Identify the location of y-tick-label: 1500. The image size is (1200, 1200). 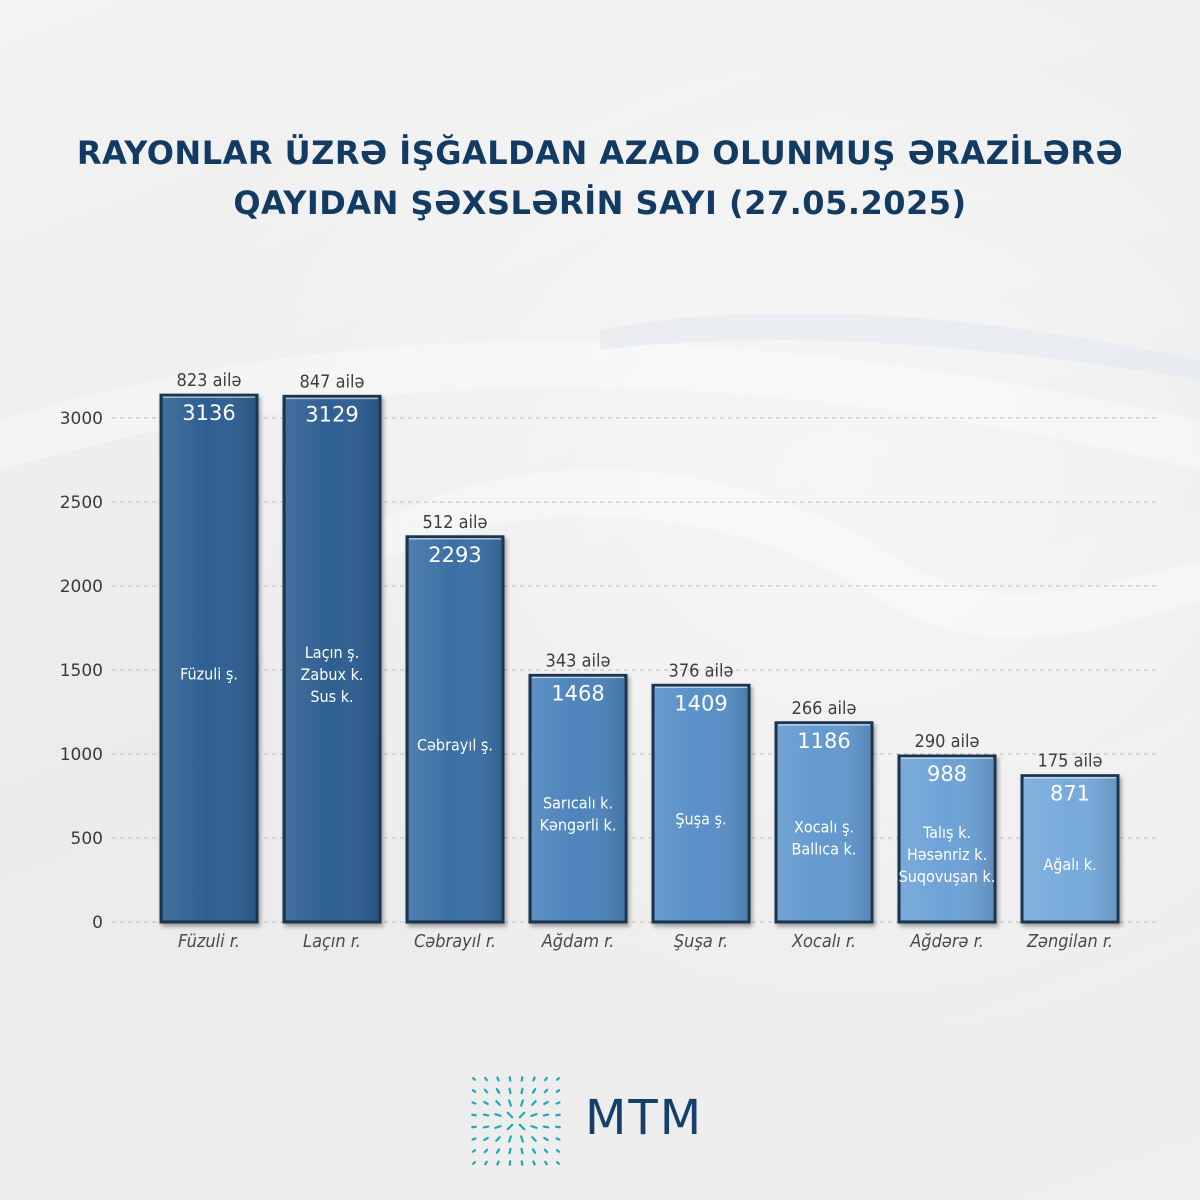
(81, 671).